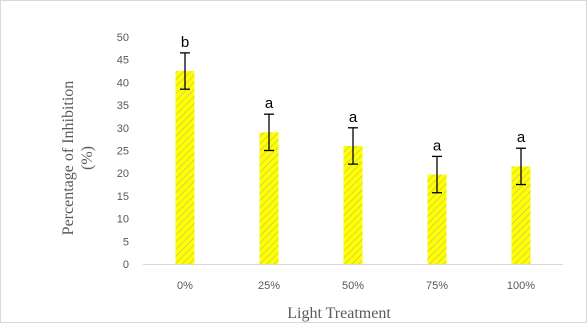 The image size is (587, 323). What do you see at coordinates (185, 42) in the screenshot?
I see `significance-label: b` at bounding box center [185, 42].